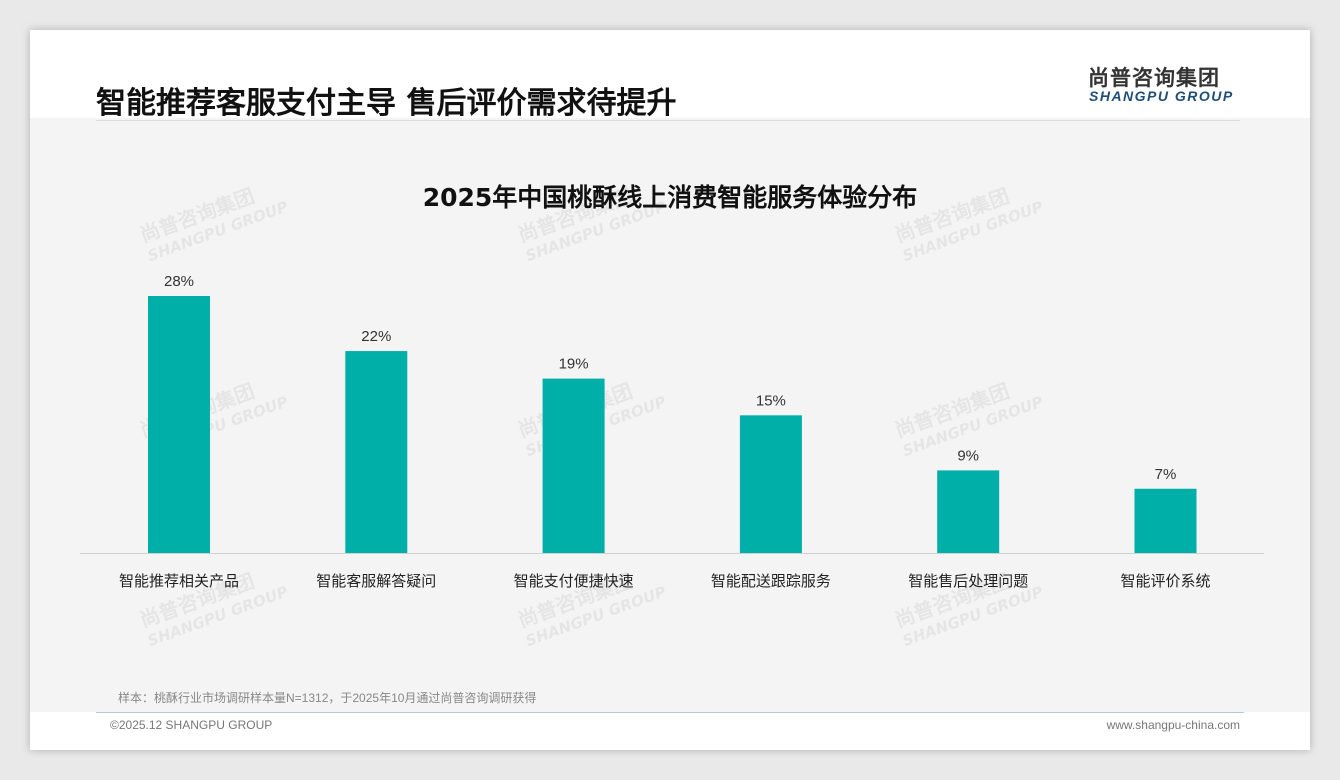 This screenshot has width=1340, height=780. I want to click on data-label: 9%, so click(968, 455).